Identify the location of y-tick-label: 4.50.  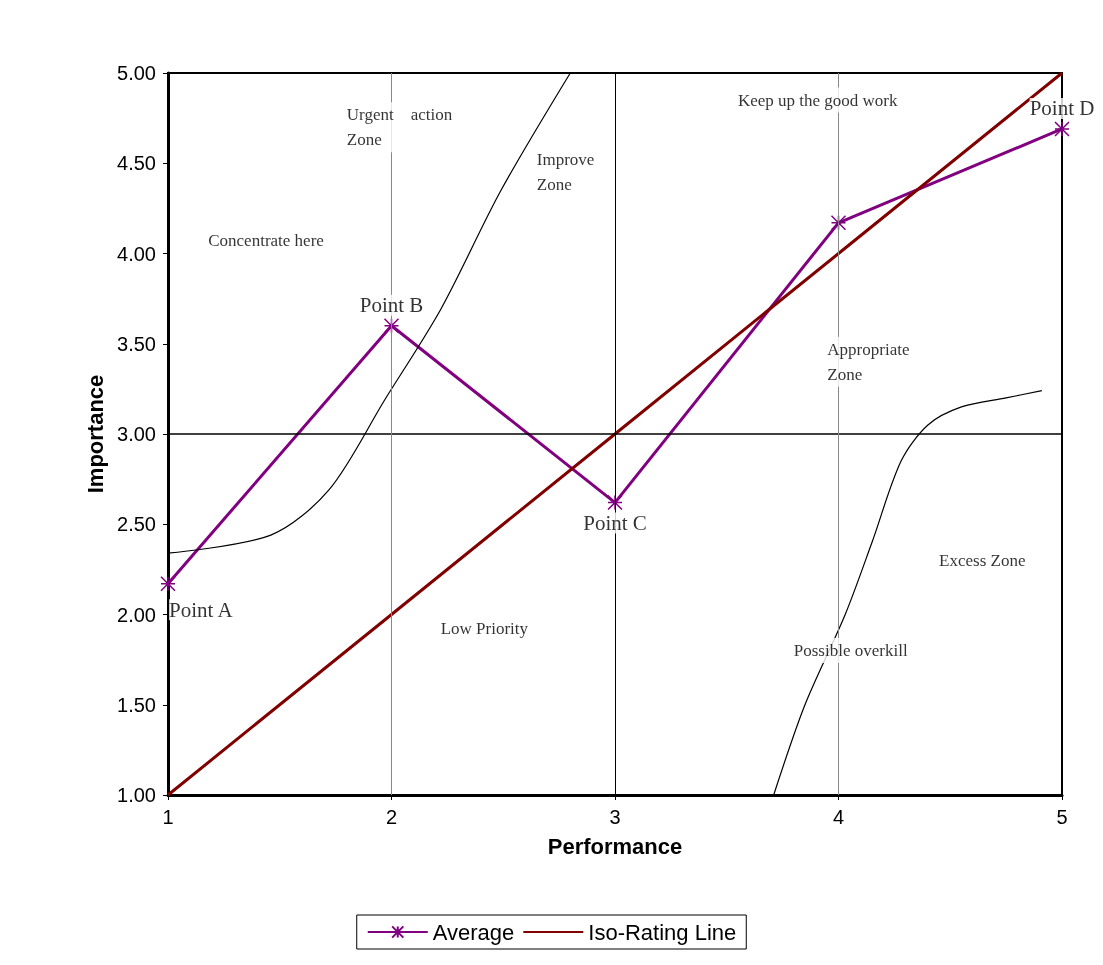
(136, 163).